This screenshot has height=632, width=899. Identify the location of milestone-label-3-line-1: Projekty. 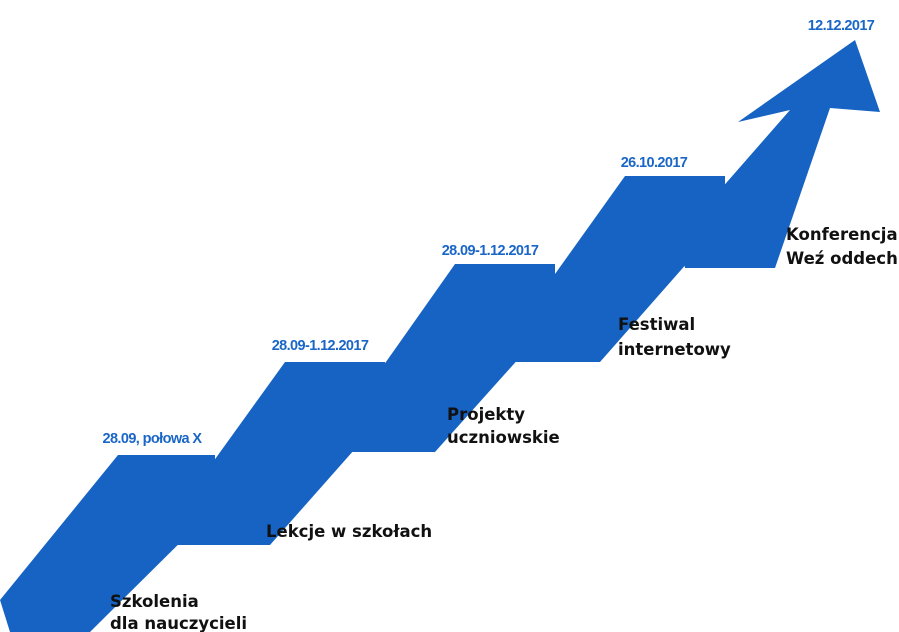
(486, 414).